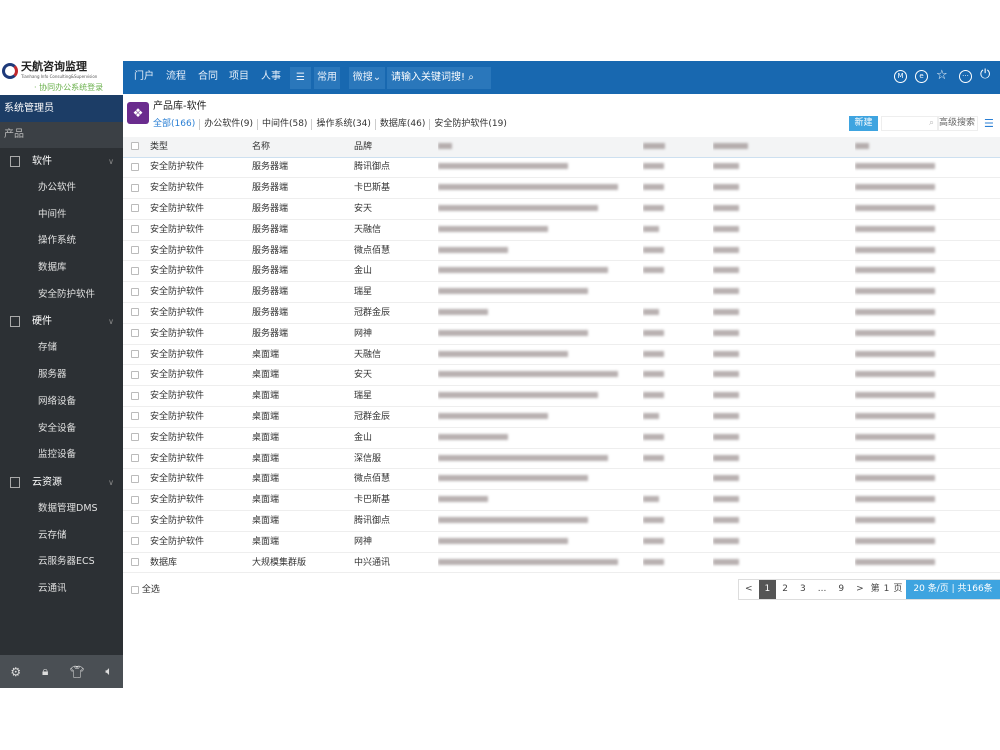  I want to click on table-row: 安全防护软件 服务器端 腾讯御点, so click(561, 167).